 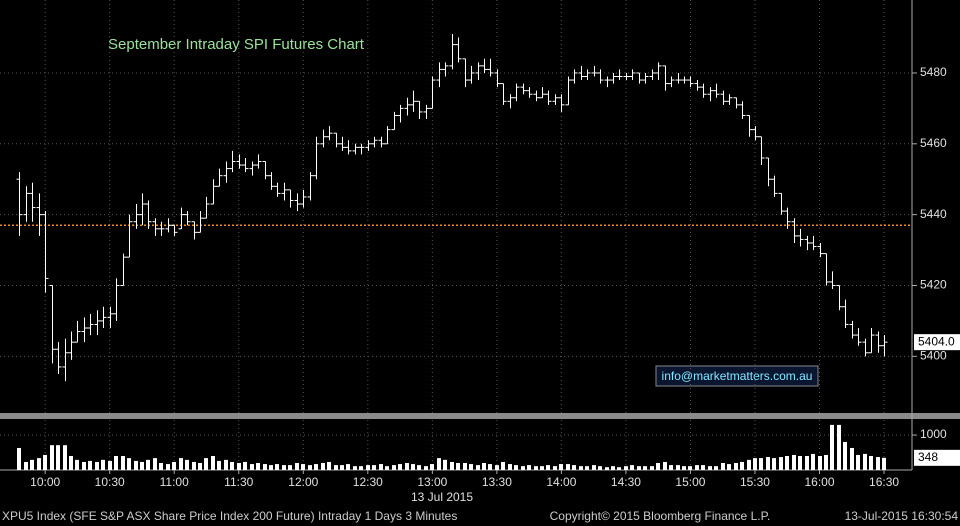 I want to click on last-price-label: 5404.0, so click(x=936, y=341).